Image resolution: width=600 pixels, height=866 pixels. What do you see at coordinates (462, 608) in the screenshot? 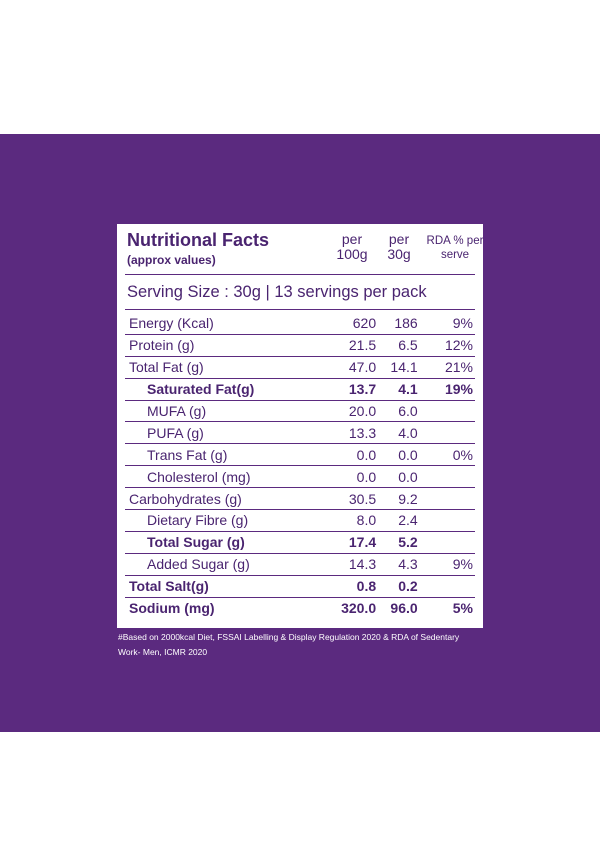
I see `value-rda: 5%` at bounding box center [462, 608].